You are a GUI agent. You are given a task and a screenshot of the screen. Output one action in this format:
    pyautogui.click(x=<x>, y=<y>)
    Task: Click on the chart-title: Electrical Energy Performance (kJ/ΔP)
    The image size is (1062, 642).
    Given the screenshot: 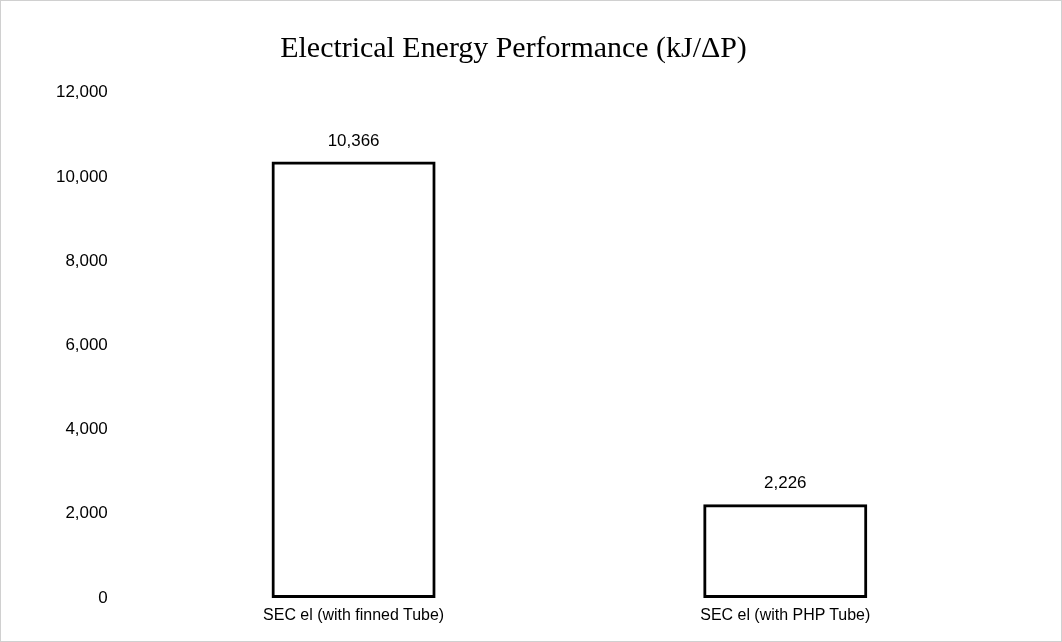 What is the action you would take?
    pyautogui.click(x=513, y=46)
    